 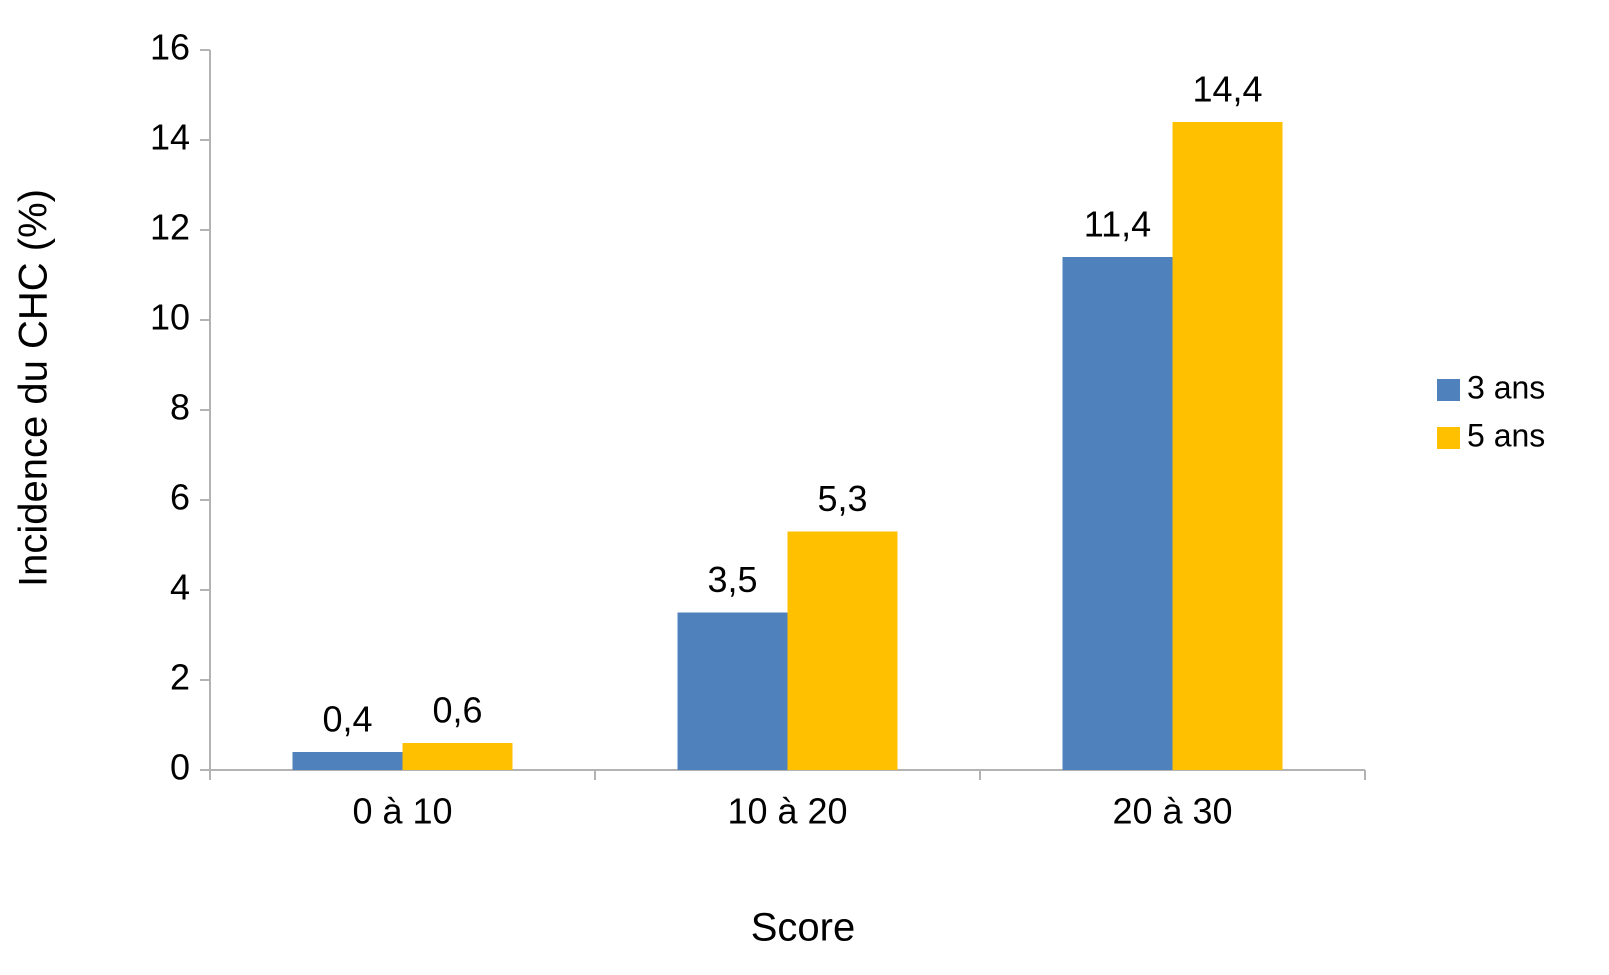 What do you see at coordinates (732, 579) in the screenshot?
I see `value-label: 3,5` at bounding box center [732, 579].